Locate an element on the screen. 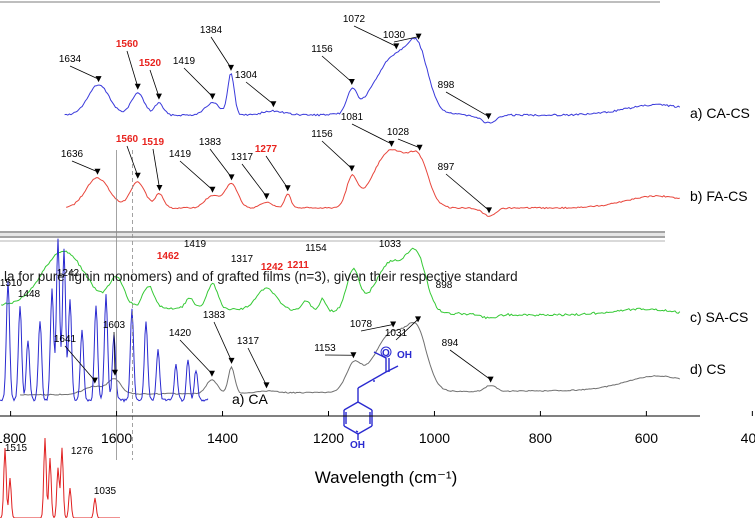  ca-cs-peak-1304: 1304 is located at coordinates (246, 75).